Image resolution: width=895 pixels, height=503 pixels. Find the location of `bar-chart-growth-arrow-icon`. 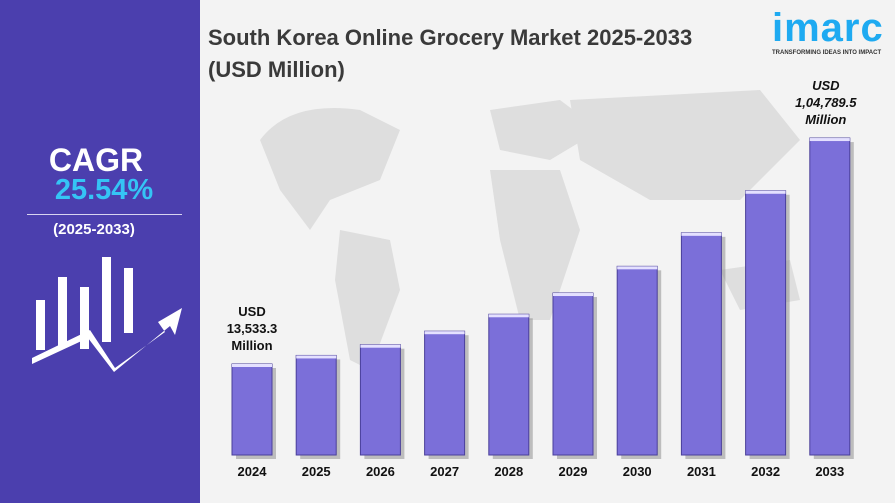

bar-chart-growth-arrow-icon is located at coordinates (107, 314).